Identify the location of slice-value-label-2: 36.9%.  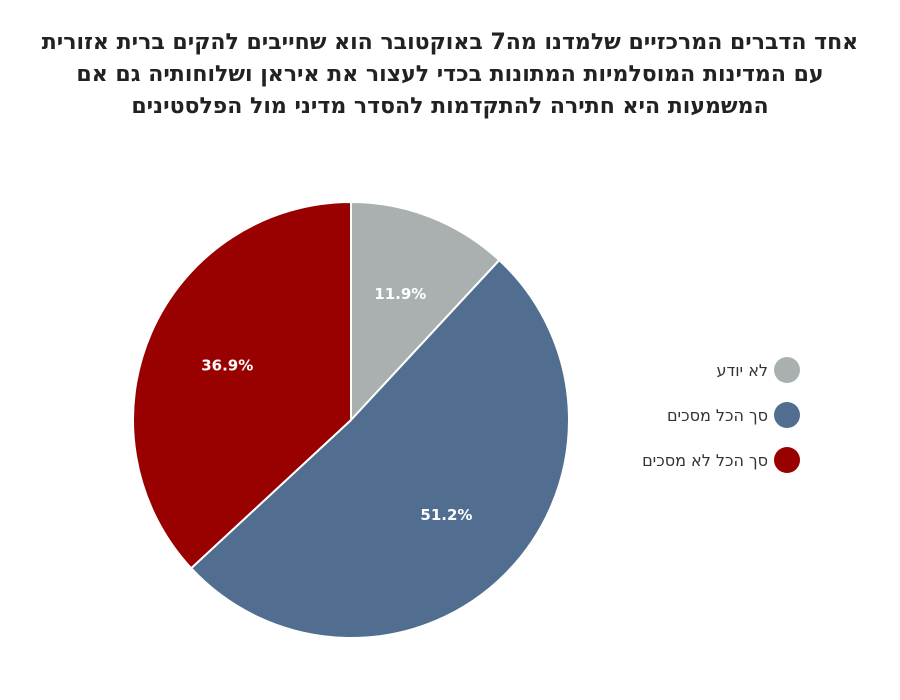
(227, 365).